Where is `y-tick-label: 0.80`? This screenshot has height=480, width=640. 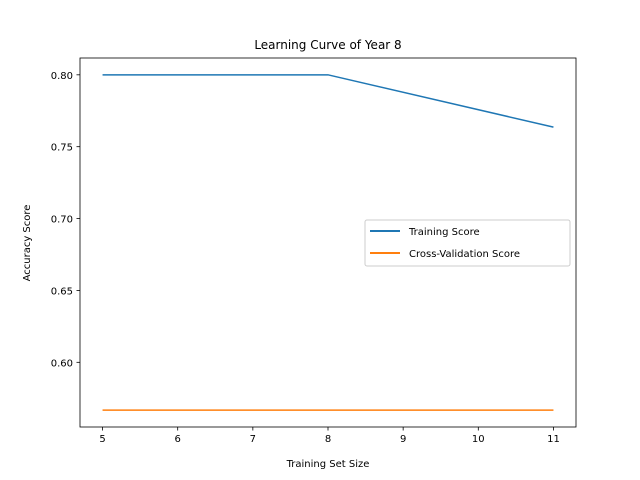
y-tick-label: 0.80 is located at coordinates (62, 76).